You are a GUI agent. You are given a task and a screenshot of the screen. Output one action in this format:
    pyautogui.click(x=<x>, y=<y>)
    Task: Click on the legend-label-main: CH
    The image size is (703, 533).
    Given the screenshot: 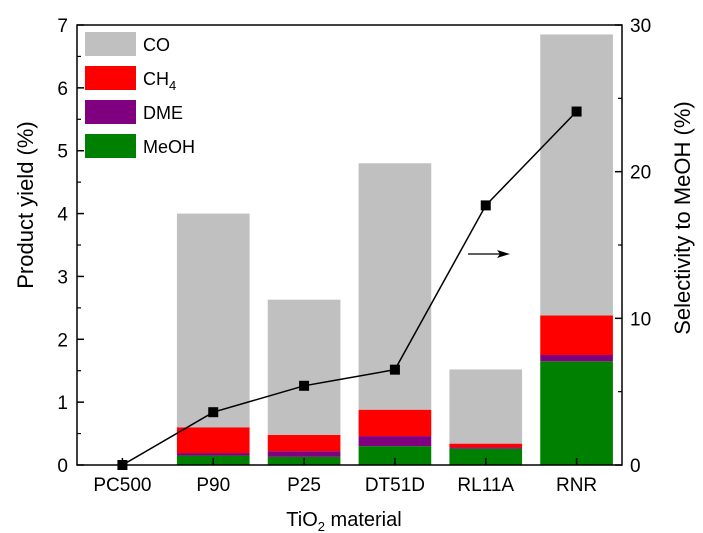 What is the action you would take?
    pyautogui.click(x=156, y=79)
    